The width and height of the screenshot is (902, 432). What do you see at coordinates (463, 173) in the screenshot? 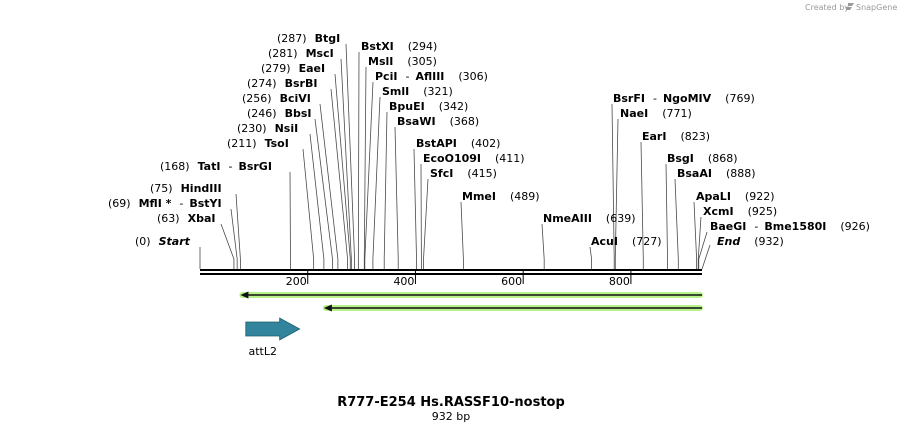
I see `site-sfci-label: SfcI (415)` at bounding box center [463, 173].